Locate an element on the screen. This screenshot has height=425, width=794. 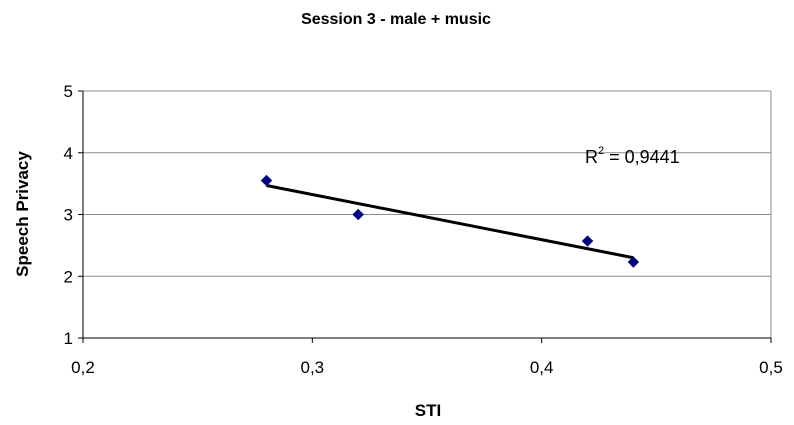
x-tick-label: 0,2 is located at coordinates (83, 367).